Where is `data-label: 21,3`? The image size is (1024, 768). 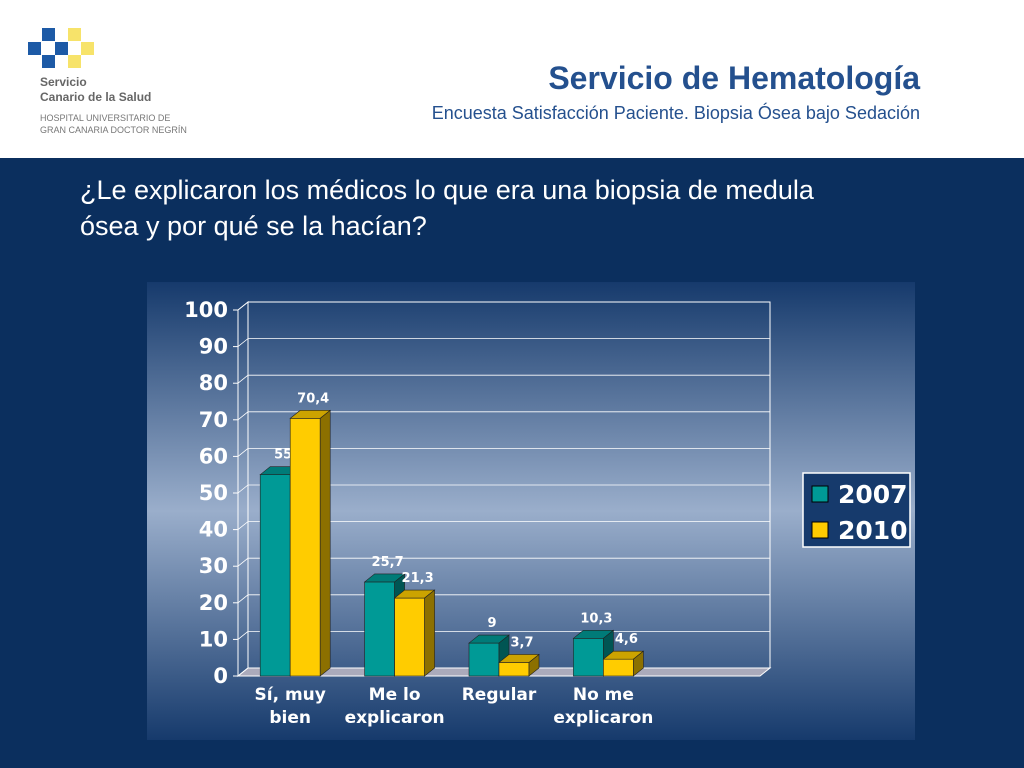 data-label: 21,3 is located at coordinates (418, 578).